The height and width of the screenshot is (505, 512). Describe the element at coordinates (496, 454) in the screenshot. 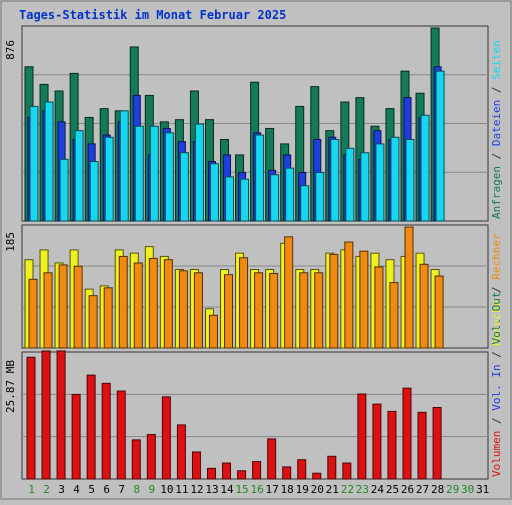

I see `legend-item: Volumen` at that location.